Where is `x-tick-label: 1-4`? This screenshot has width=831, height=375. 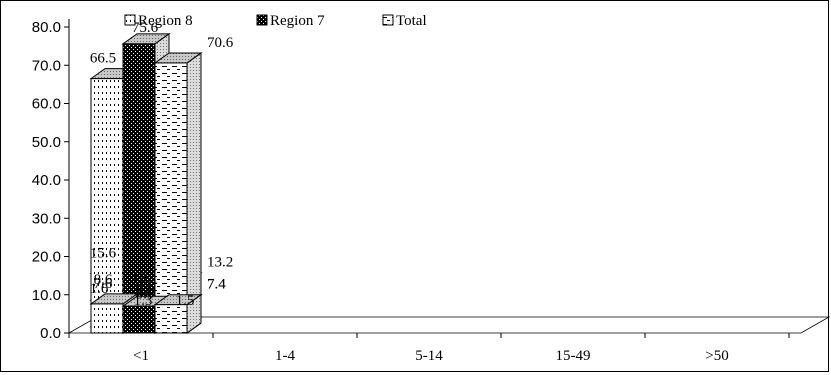 x-tick-label: 1-4 is located at coordinates (285, 356).